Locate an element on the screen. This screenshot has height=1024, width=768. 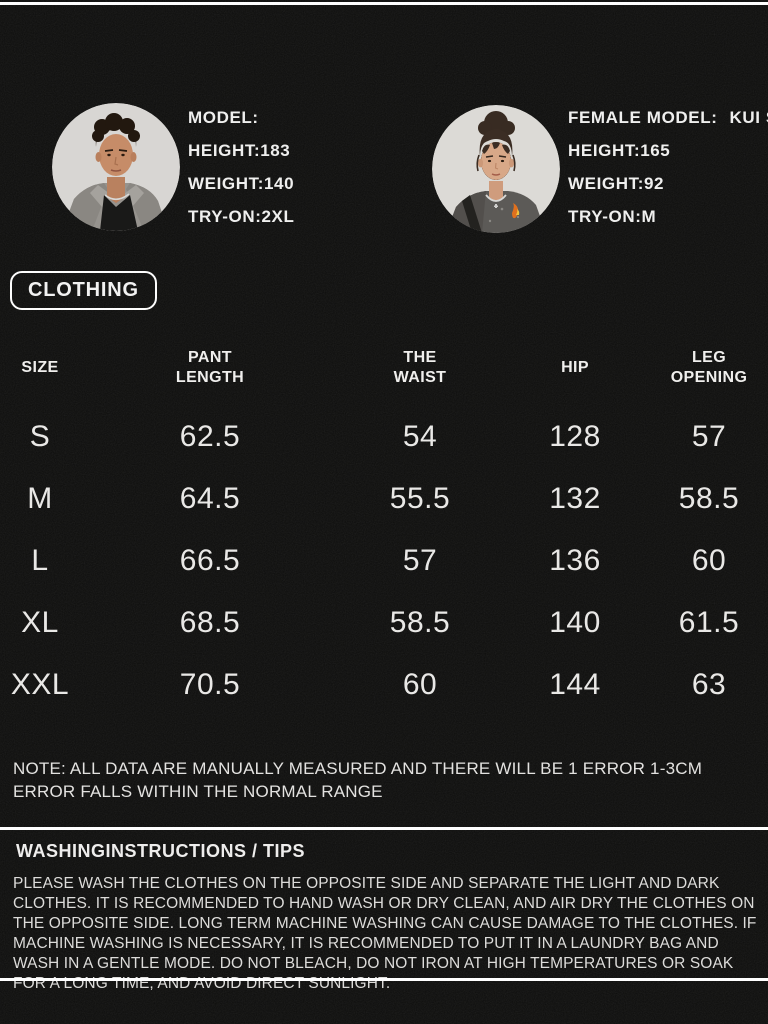
male-model-photo is located at coordinates (116, 167).